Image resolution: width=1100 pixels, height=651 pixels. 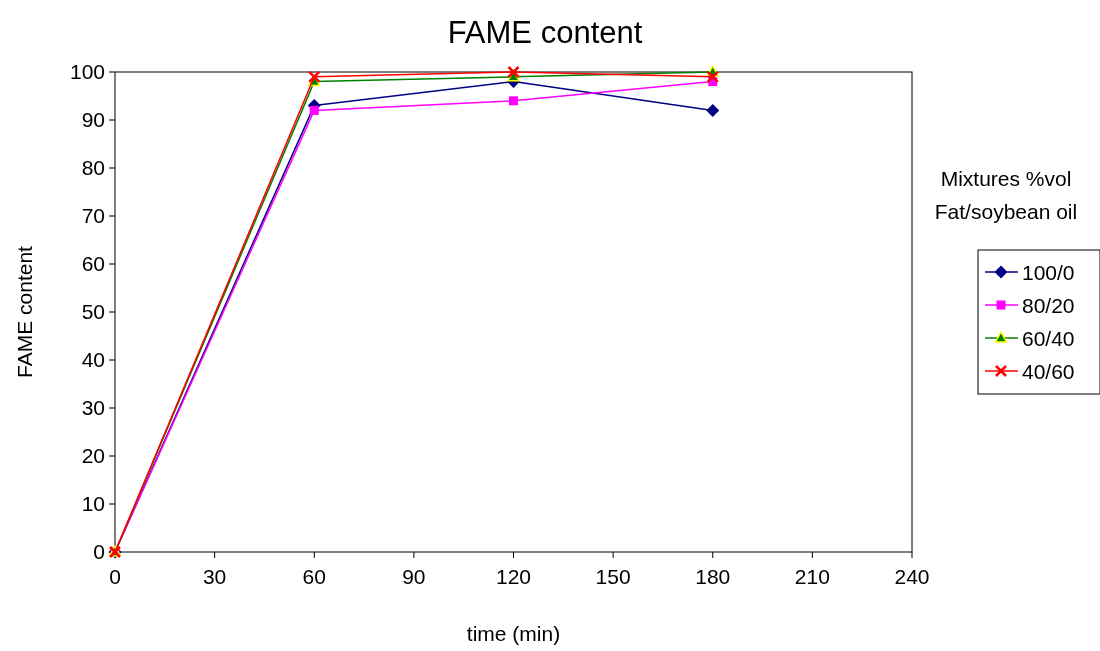 What do you see at coordinates (93, 263) in the screenshot?
I see `y-tick-label: 60` at bounding box center [93, 263].